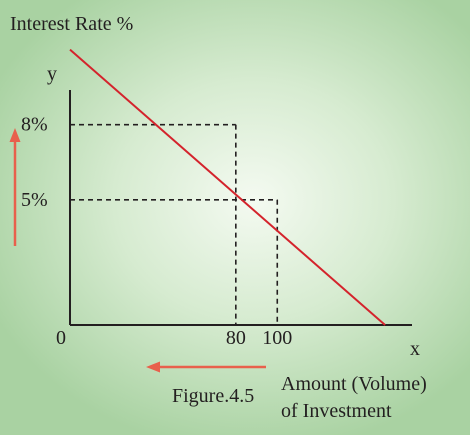 The height and width of the screenshot is (435, 470). What do you see at coordinates (71, 24) in the screenshot?
I see `y-axis-title: Interest Rate %` at bounding box center [71, 24].